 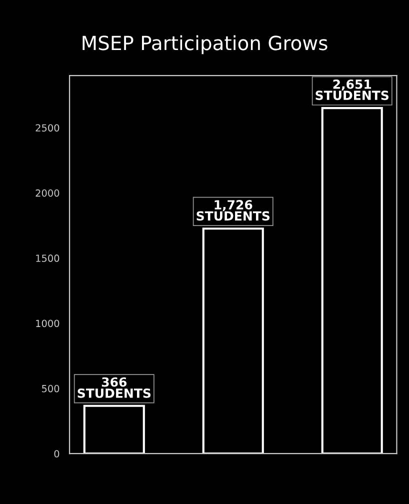 I want to click on data-label: 2,651 STUDENTS, so click(x=352, y=89).